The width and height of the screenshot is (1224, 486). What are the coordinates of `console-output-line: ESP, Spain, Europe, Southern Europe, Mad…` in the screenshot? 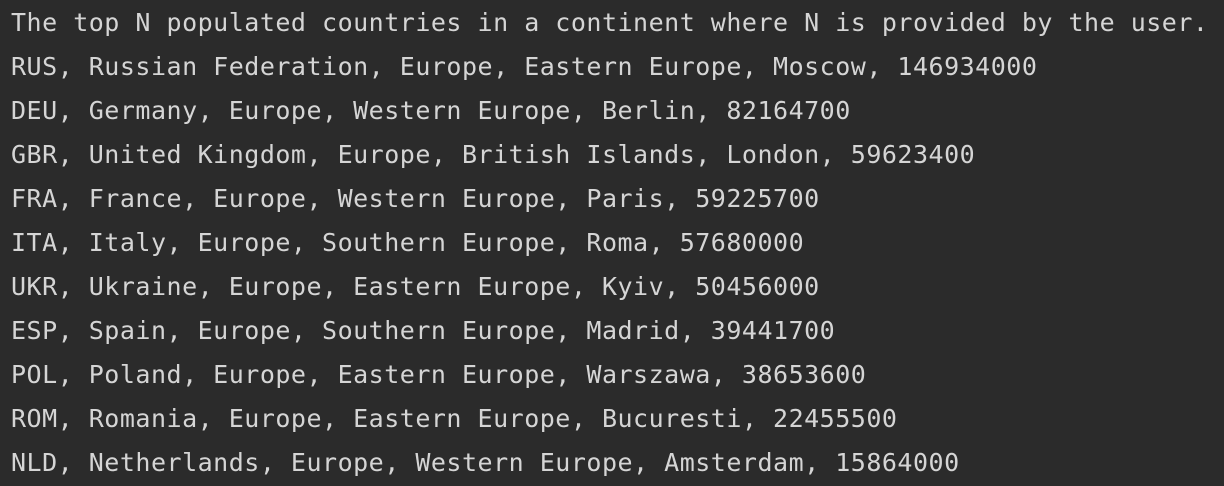 It's located at (423, 330).